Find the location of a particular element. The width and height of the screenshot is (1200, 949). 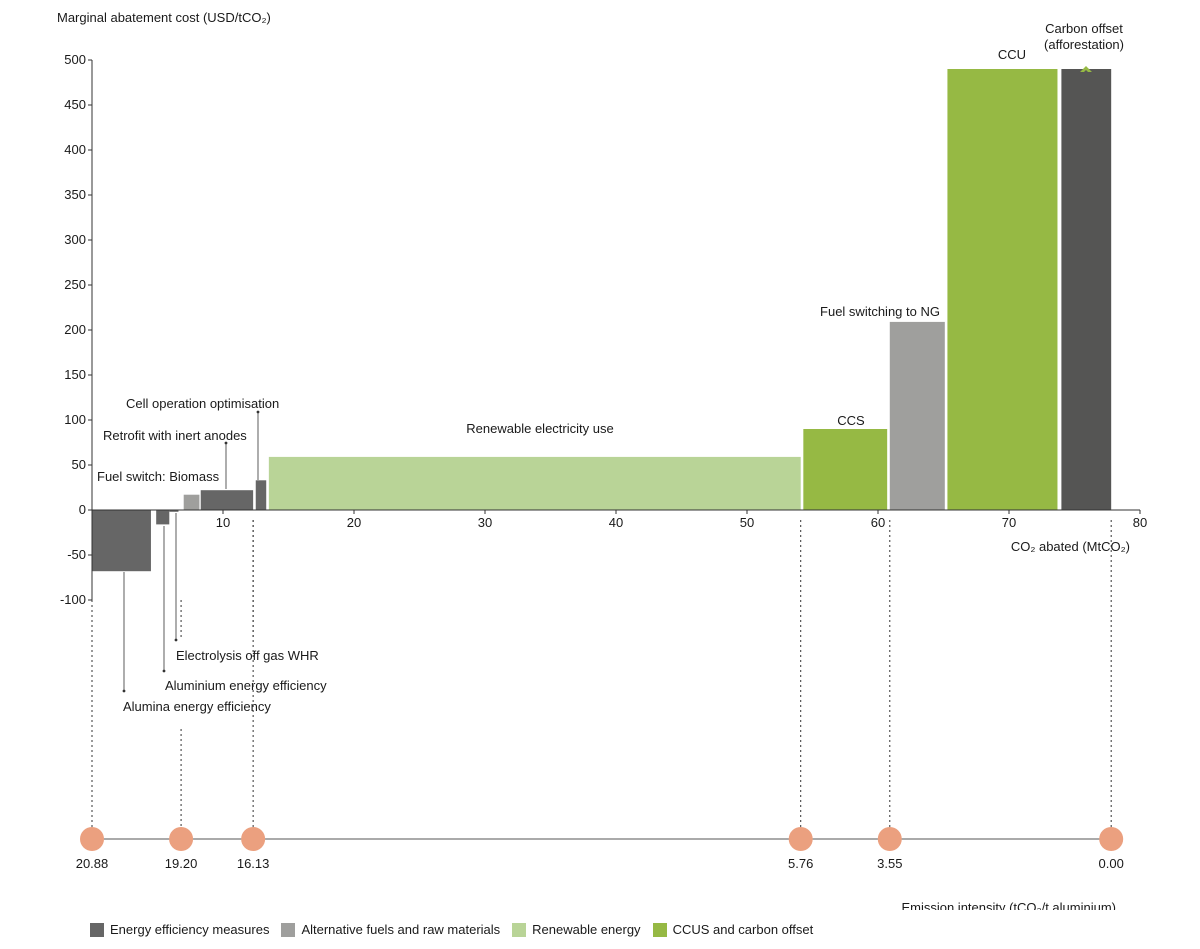

intensity-label: 3.55 is located at coordinates (889, 863).